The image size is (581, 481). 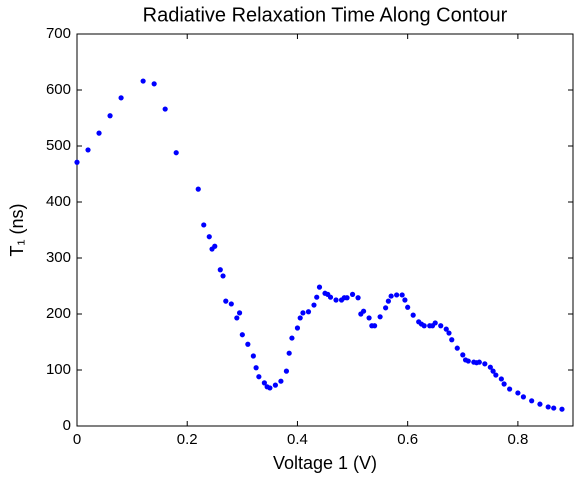 I want to click on y-tick-label: 100, so click(x=58, y=369).